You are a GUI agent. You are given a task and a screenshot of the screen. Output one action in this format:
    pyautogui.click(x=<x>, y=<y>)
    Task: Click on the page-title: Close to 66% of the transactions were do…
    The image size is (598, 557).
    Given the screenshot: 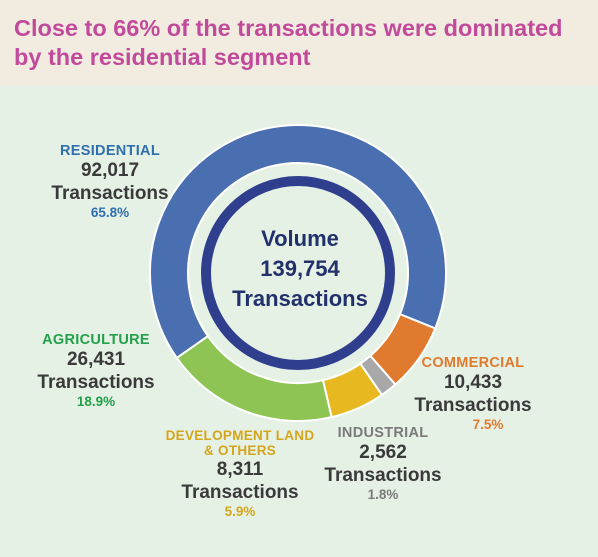 What is the action you would take?
    pyautogui.click(x=288, y=42)
    